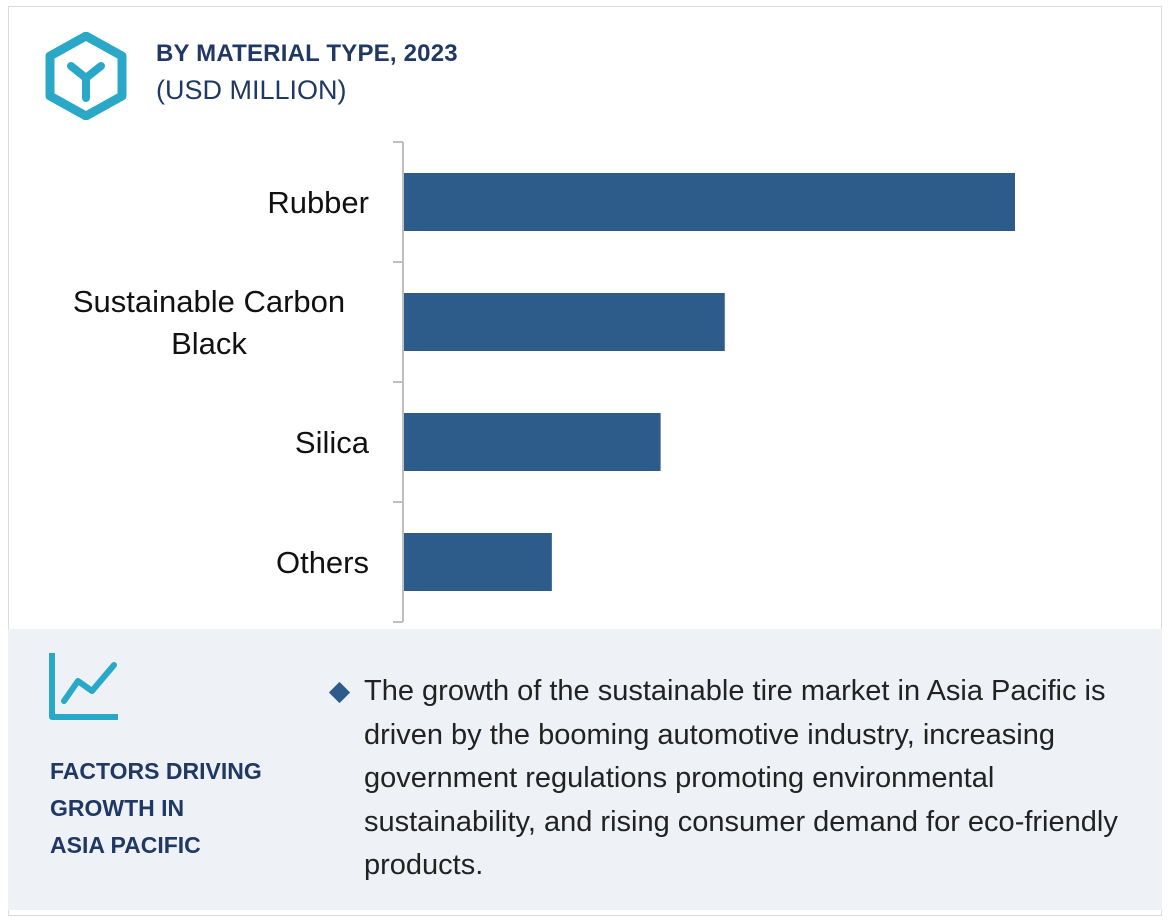 This screenshot has height=922, width=1170. I want to click on hexagon-y-logo-icon, so click(86, 76).